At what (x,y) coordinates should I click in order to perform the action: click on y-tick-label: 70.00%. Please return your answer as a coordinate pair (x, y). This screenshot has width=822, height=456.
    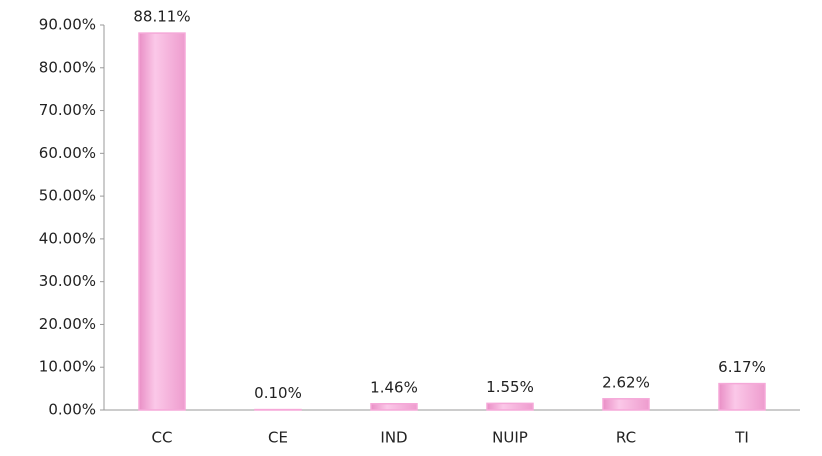
    Looking at the image, I should click on (67, 110).